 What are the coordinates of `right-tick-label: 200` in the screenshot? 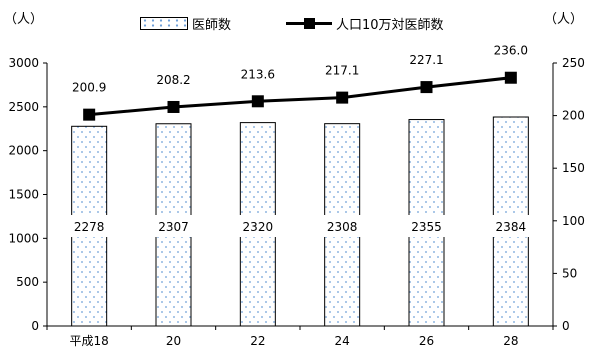 It's located at (573, 116).